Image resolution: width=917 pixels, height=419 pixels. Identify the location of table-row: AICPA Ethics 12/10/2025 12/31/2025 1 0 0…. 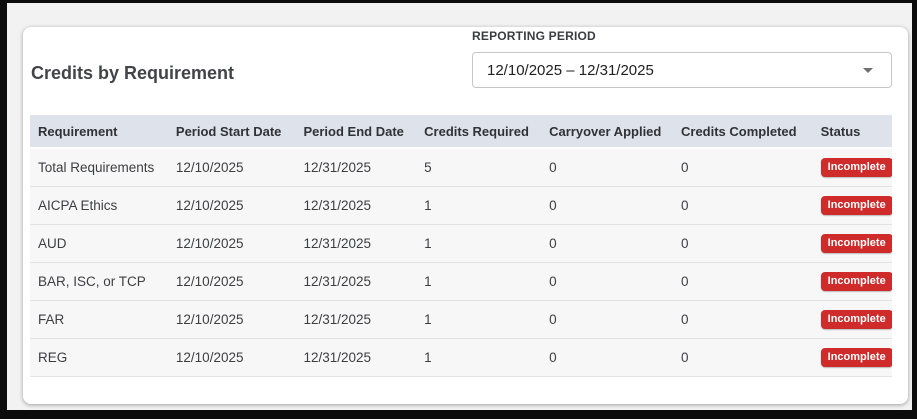
(461, 205).